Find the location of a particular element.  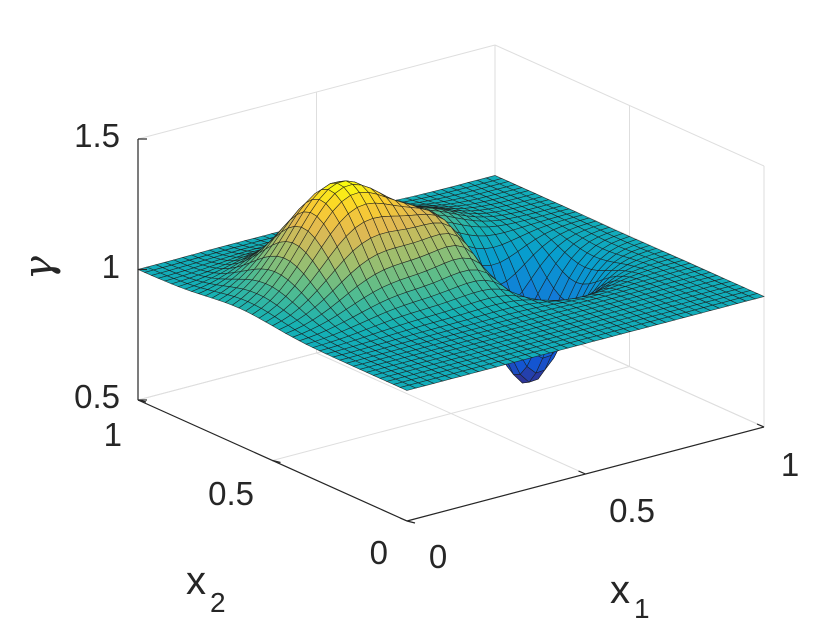

x-tick-label-1: 0.5 is located at coordinates (632, 510).